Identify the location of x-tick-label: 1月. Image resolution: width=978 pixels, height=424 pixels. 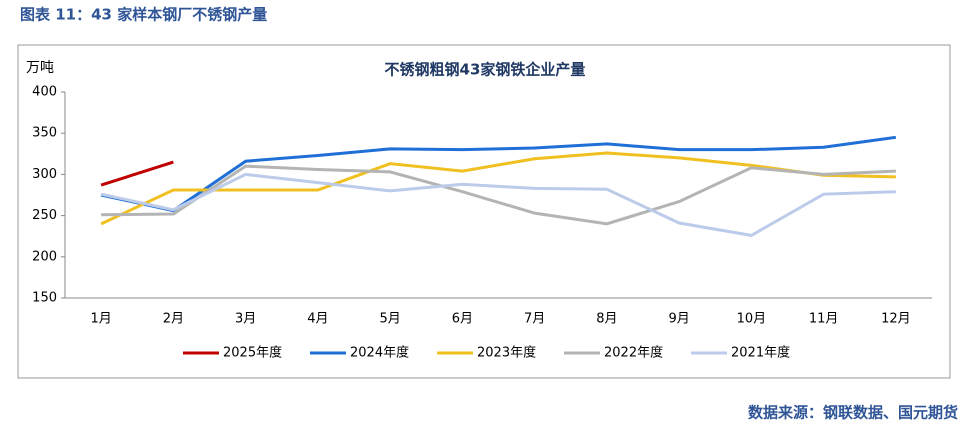
(100, 319).